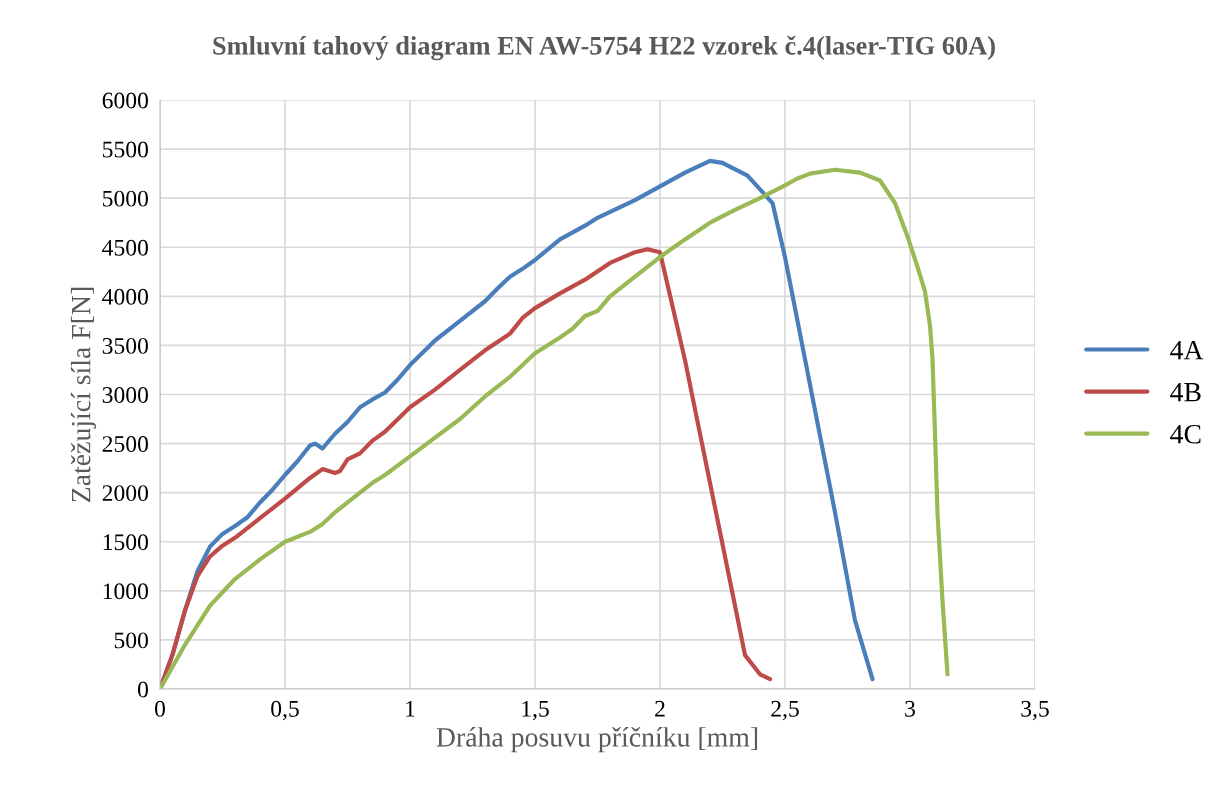  What do you see at coordinates (160, 708) in the screenshot?
I see `x-tick-label: 0` at bounding box center [160, 708].